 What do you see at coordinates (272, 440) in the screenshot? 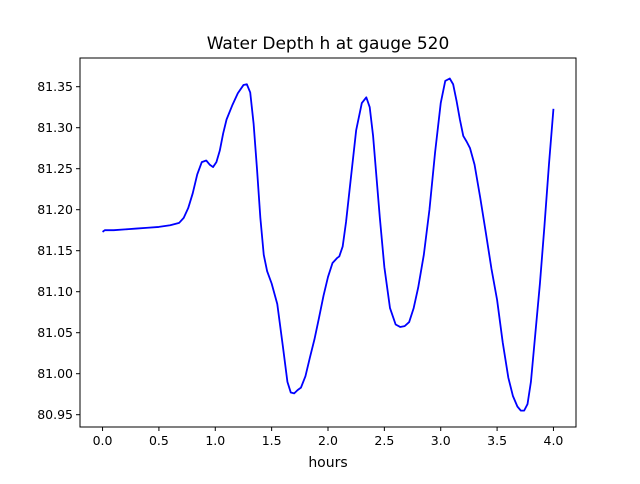
I see `x-tick-label: 1.5` at bounding box center [272, 440].